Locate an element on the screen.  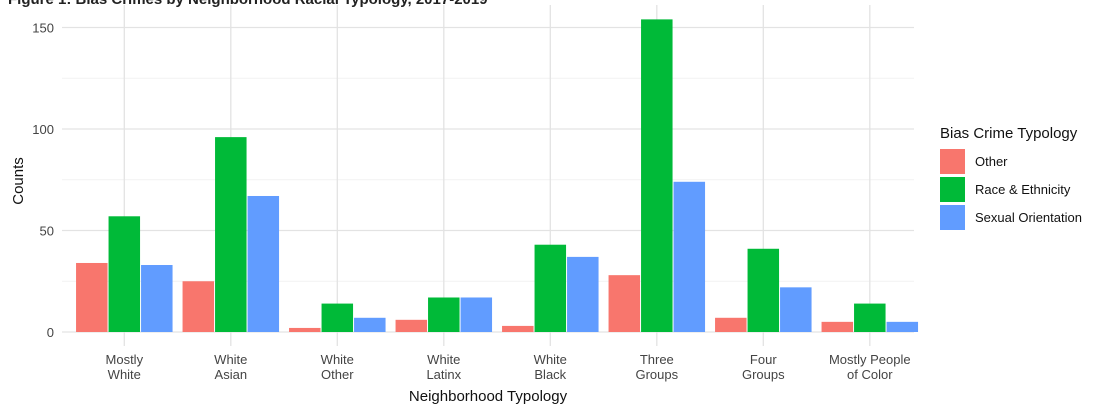
legend-label: Other is located at coordinates (991, 161).